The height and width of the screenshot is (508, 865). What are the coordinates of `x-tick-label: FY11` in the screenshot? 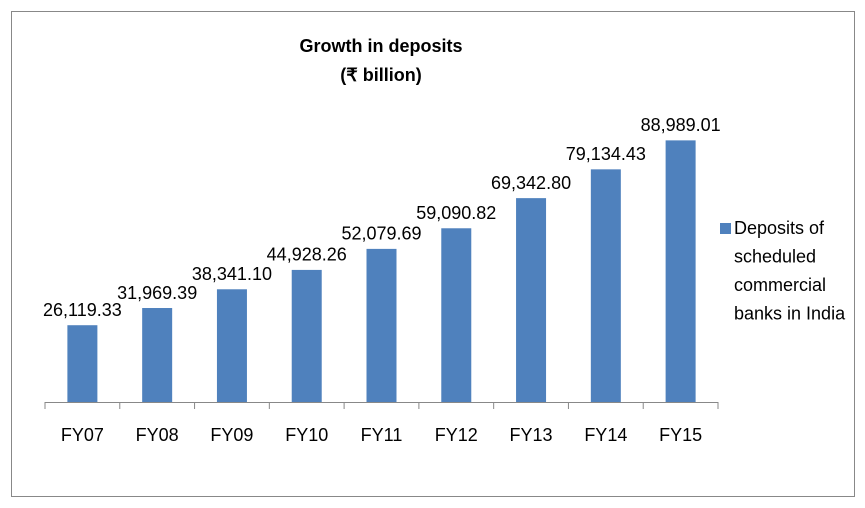 It's located at (382, 435).